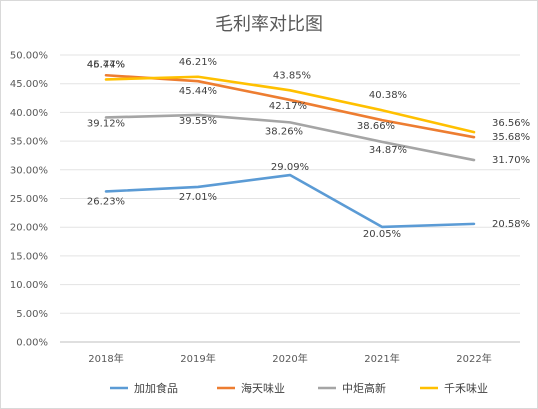 The image size is (538, 409). Describe the element at coordinates (32, 314) in the screenshot. I see `y-tick-label: 5.00%` at that location.